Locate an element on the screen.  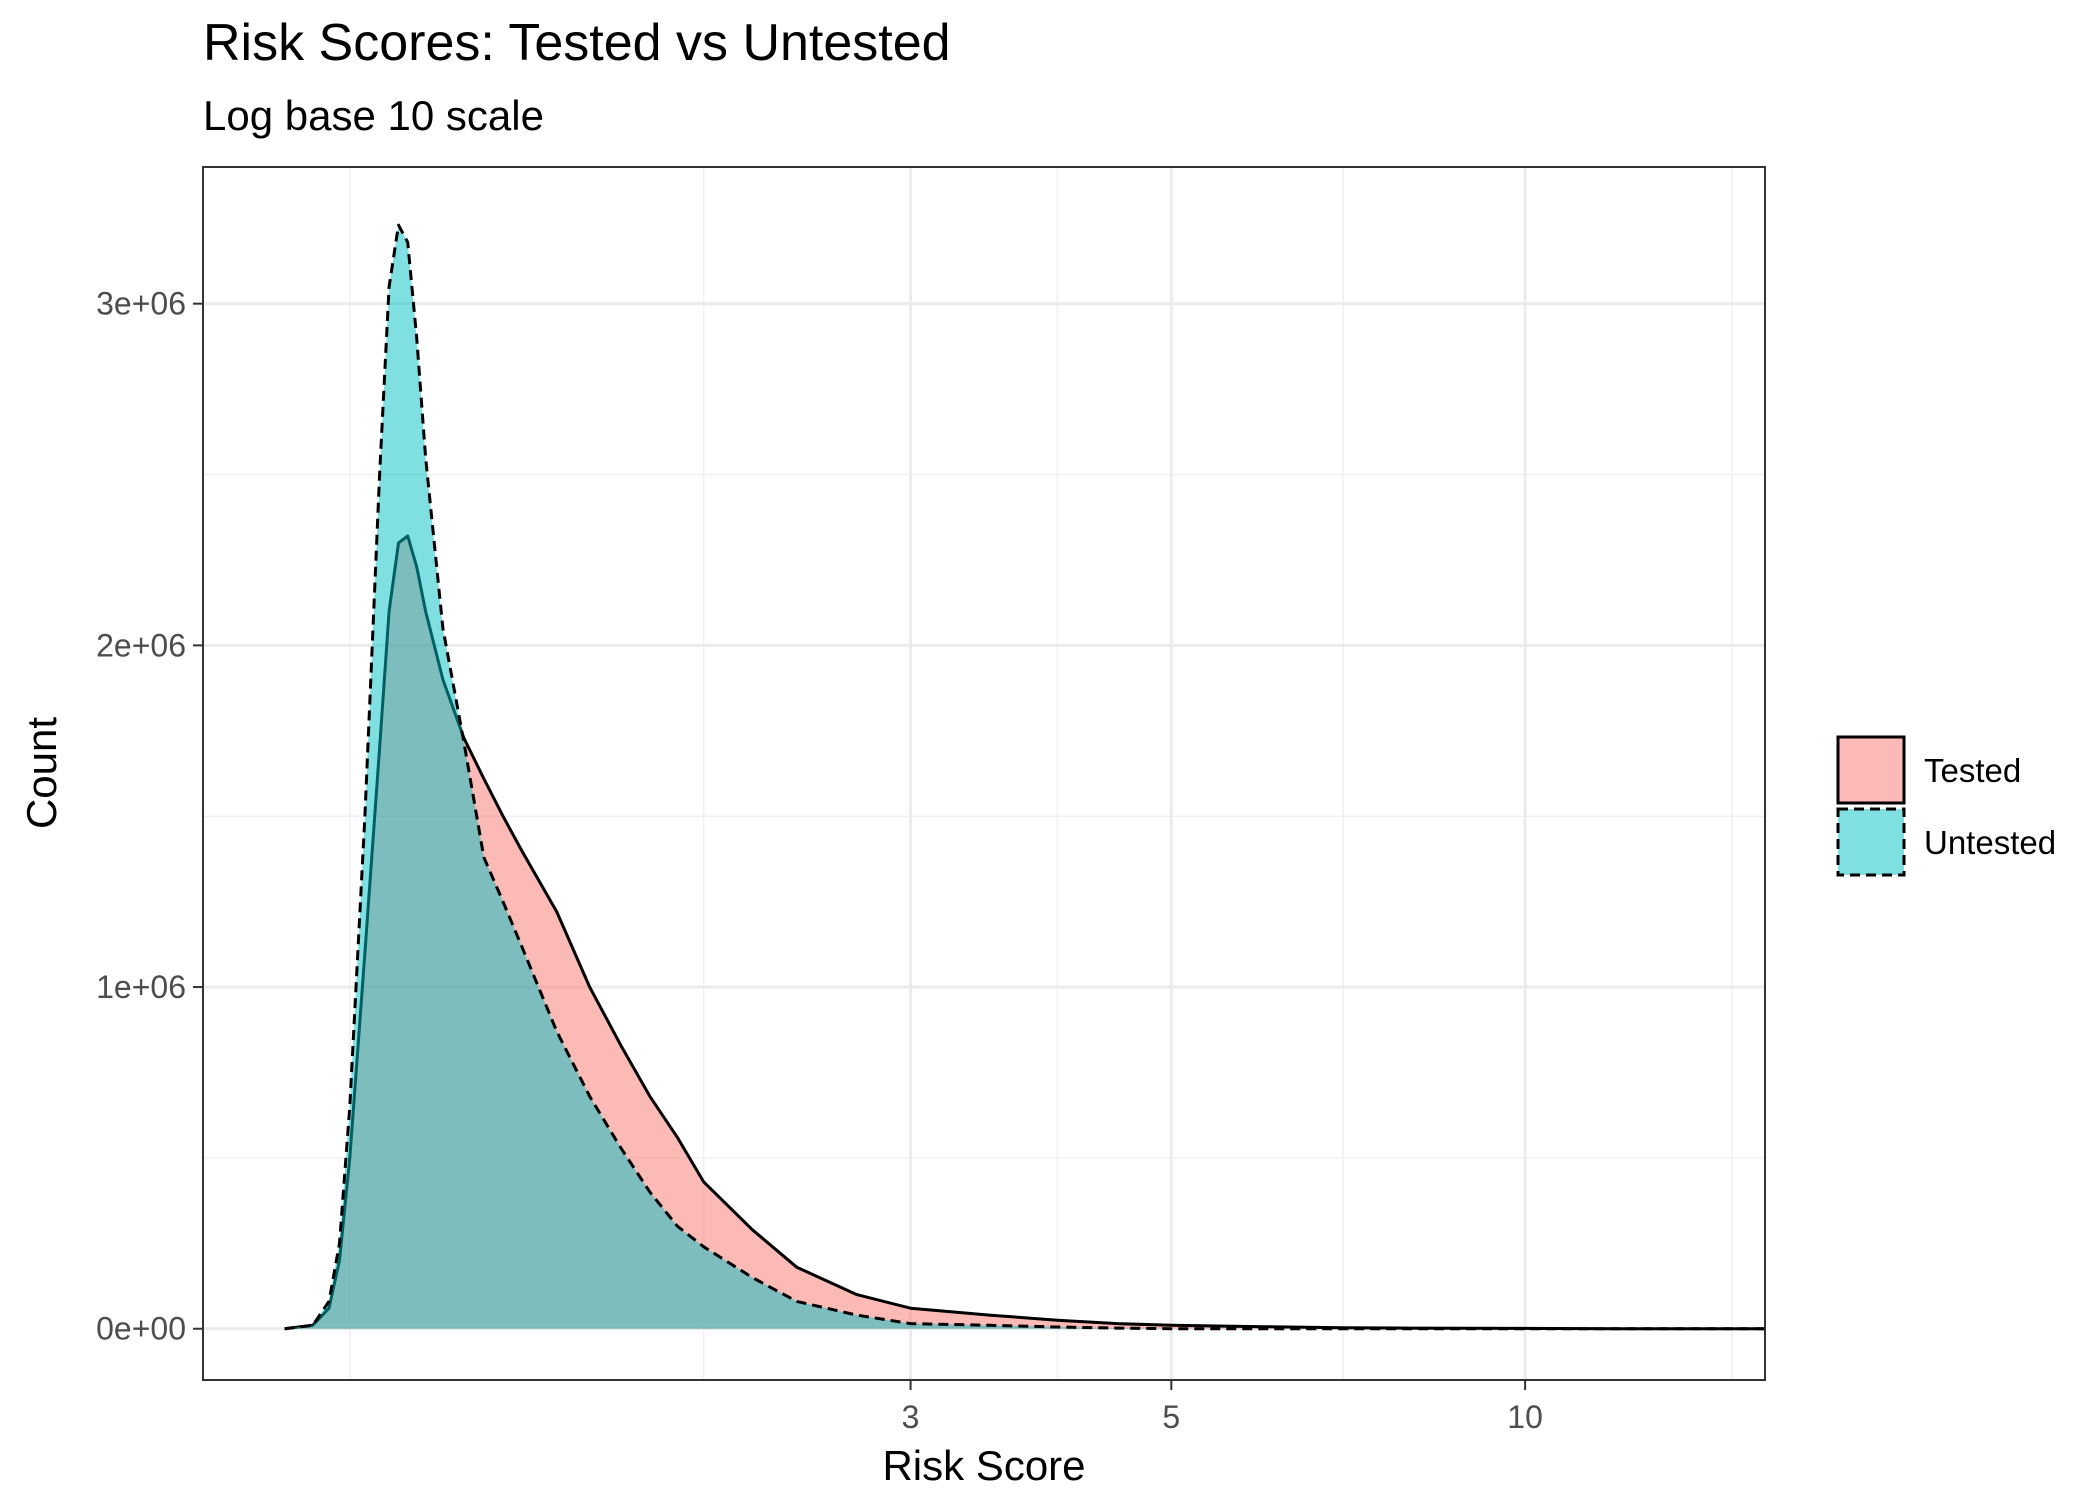
legend: Tested Untested is located at coordinates (1946, 806).